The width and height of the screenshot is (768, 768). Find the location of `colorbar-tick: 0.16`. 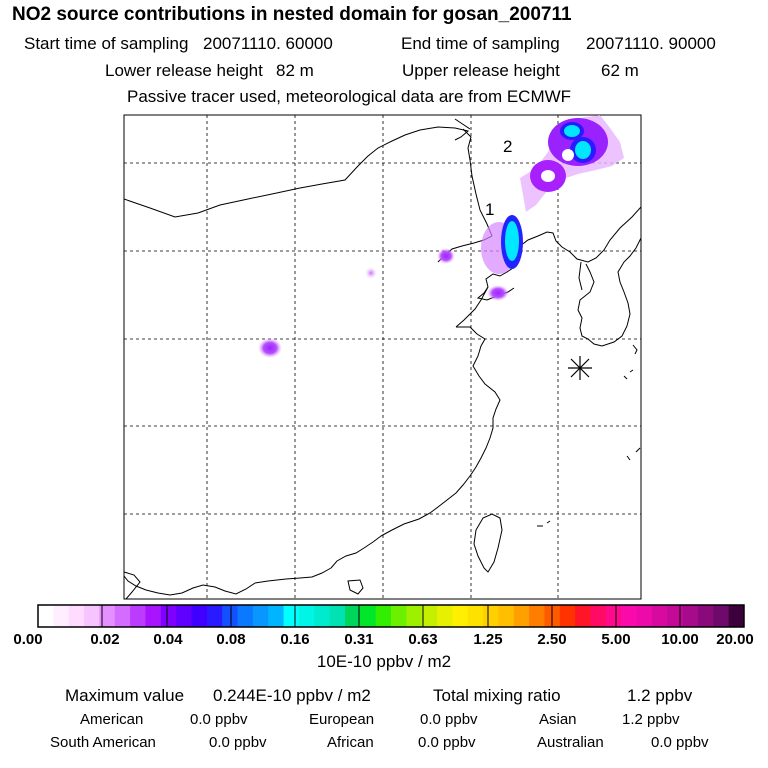

colorbar-tick: 0.16 is located at coordinates (295, 639).